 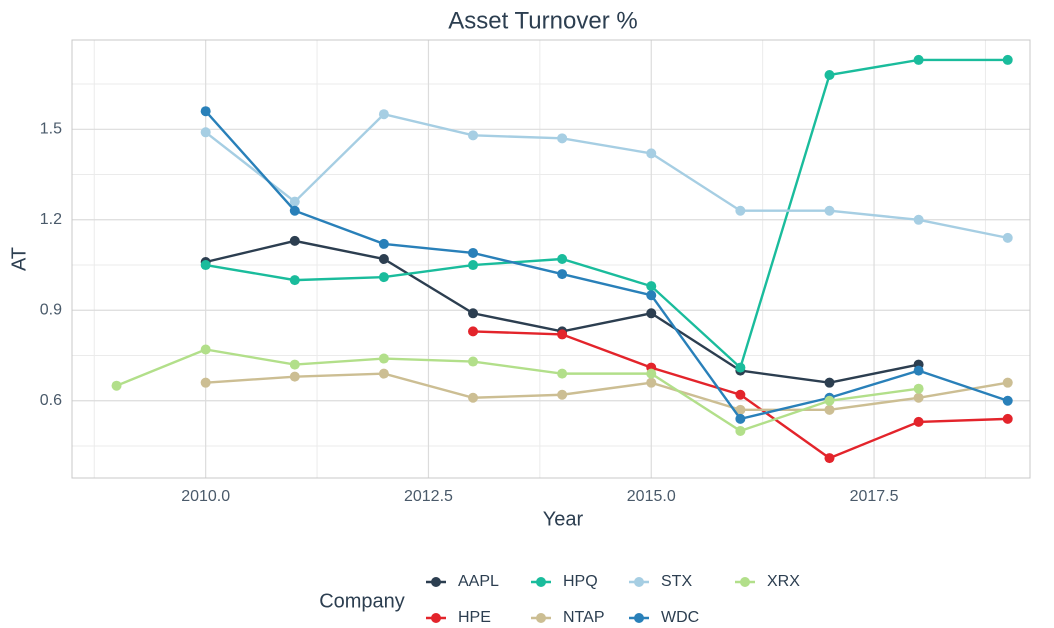 What do you see at coordinates (874, 496) in the screenshot?
I see `x-tick-label: 2017.5` at bounding box center [874, 496].